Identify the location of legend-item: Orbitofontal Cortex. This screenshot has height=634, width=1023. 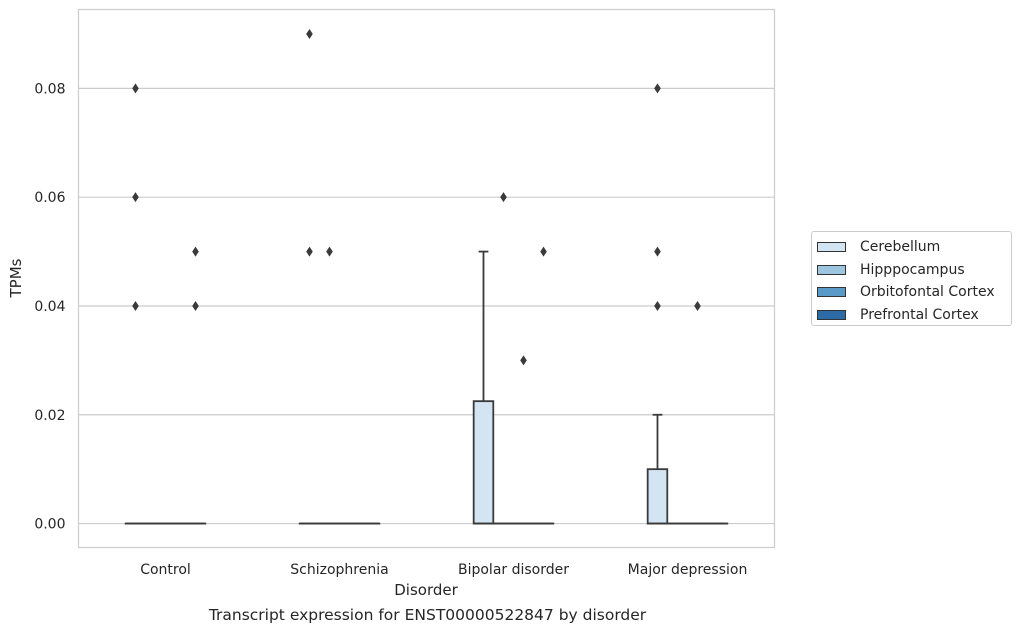
(914, 292).